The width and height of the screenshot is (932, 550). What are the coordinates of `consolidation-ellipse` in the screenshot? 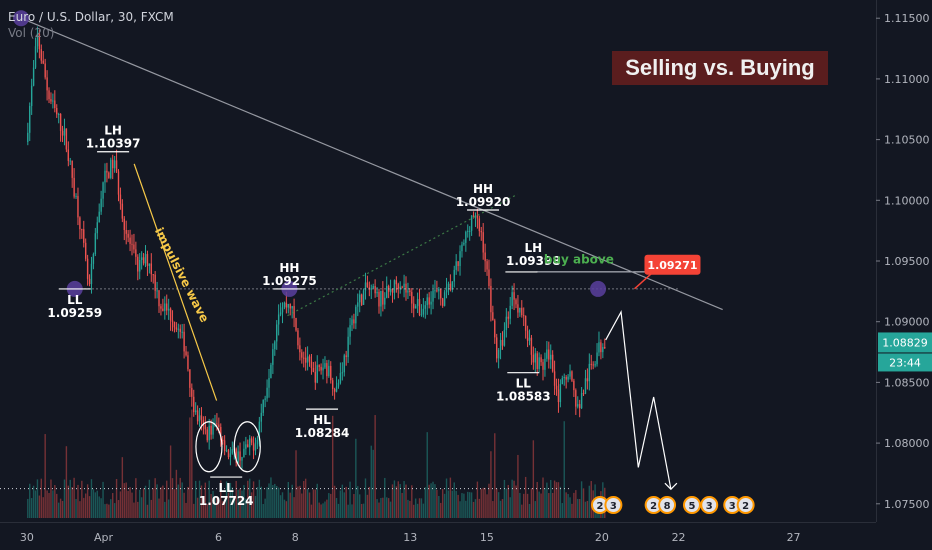 It's located at (247, 447).